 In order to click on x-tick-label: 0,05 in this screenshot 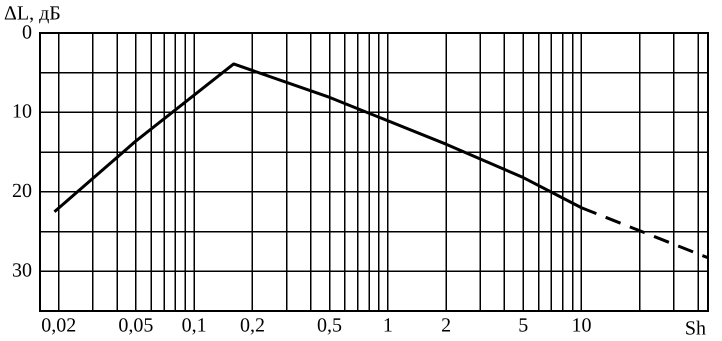, I will do `click(136, 325)`.